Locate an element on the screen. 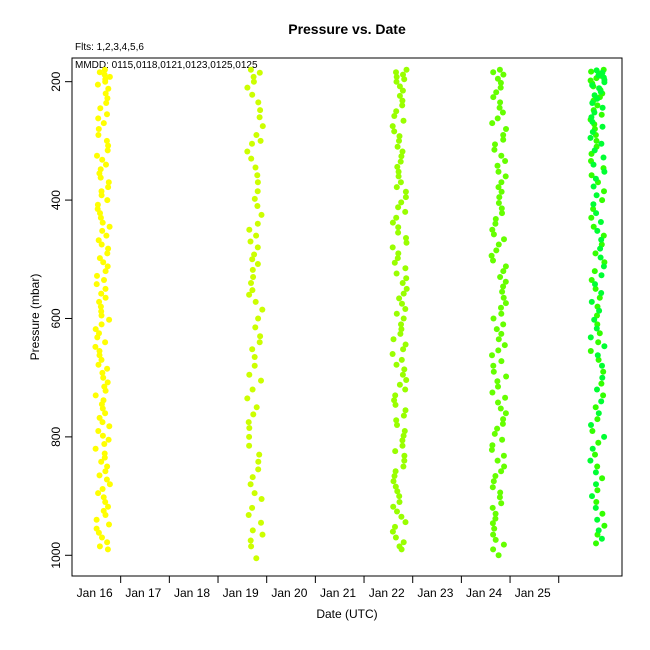 This screenshot has height=650, width=650. chart-title: Pressure vs. Date is located at coordinates (347, 29).